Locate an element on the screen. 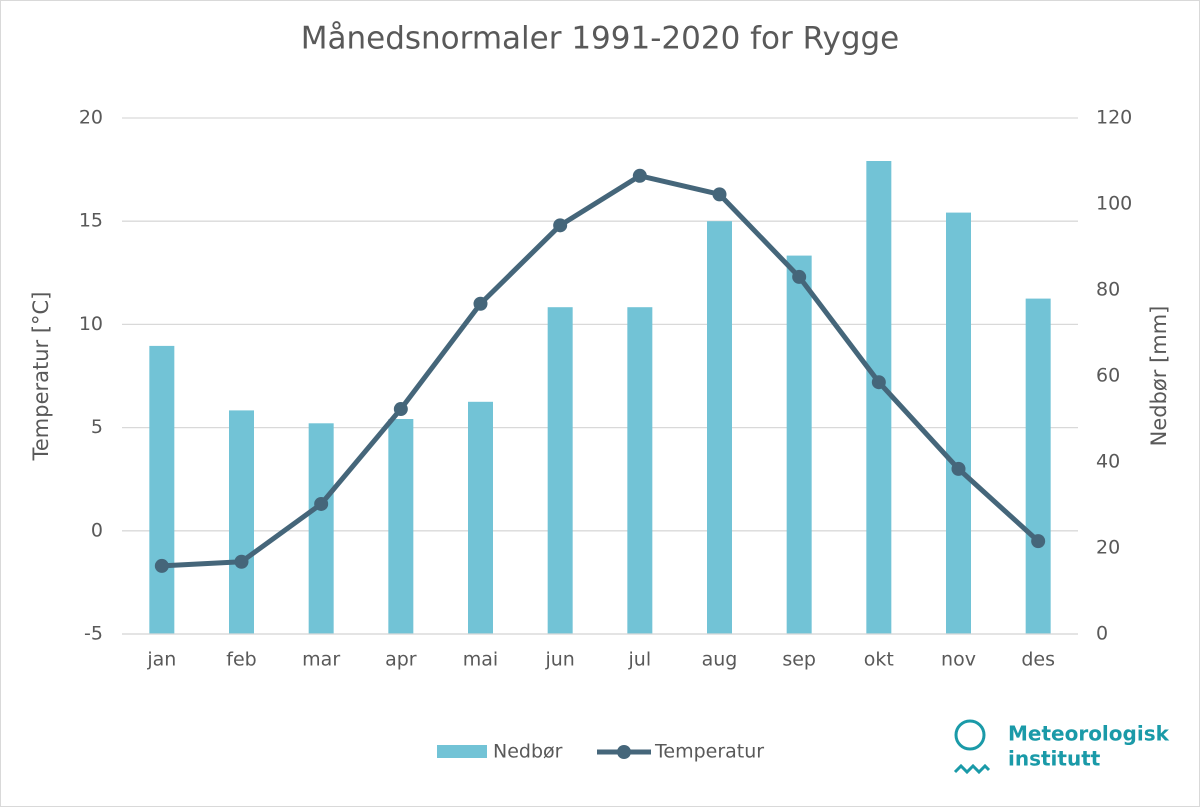 This screenshot has height=807, width=1200. y2-axis-label: Nedbør [mm] is located at coordinates (1159, 376).